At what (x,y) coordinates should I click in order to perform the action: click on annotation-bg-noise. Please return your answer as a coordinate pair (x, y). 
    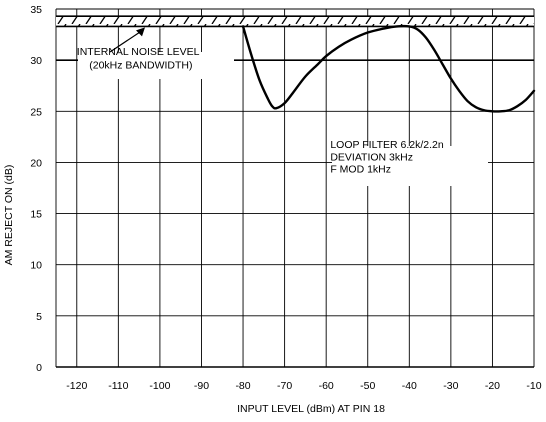
    Looking at the image, I should click on (156, 65).